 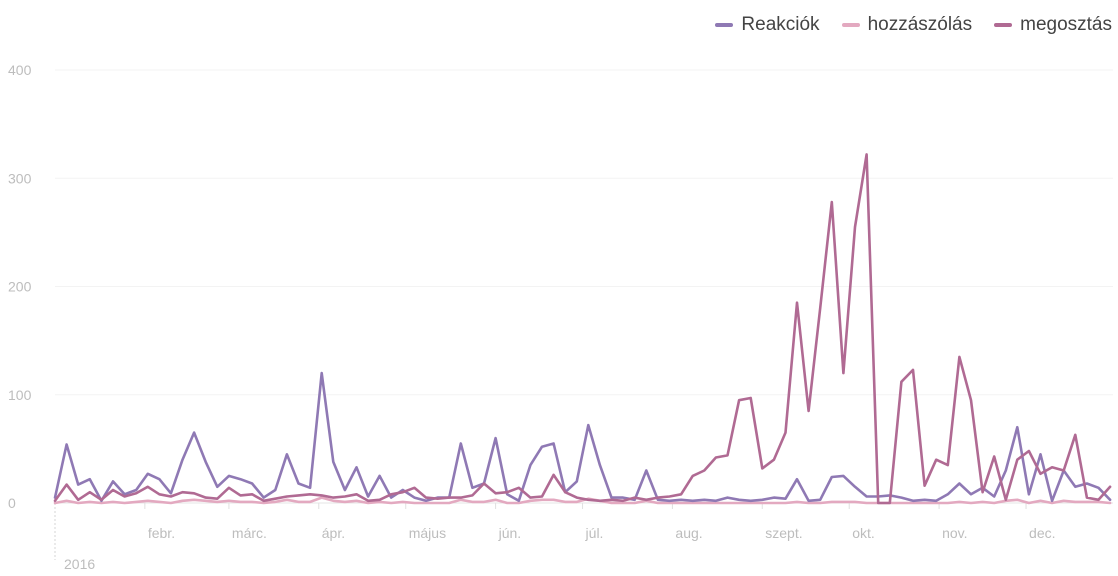 I want to click on x-tick-label: márc., so click(x=249, y=533).